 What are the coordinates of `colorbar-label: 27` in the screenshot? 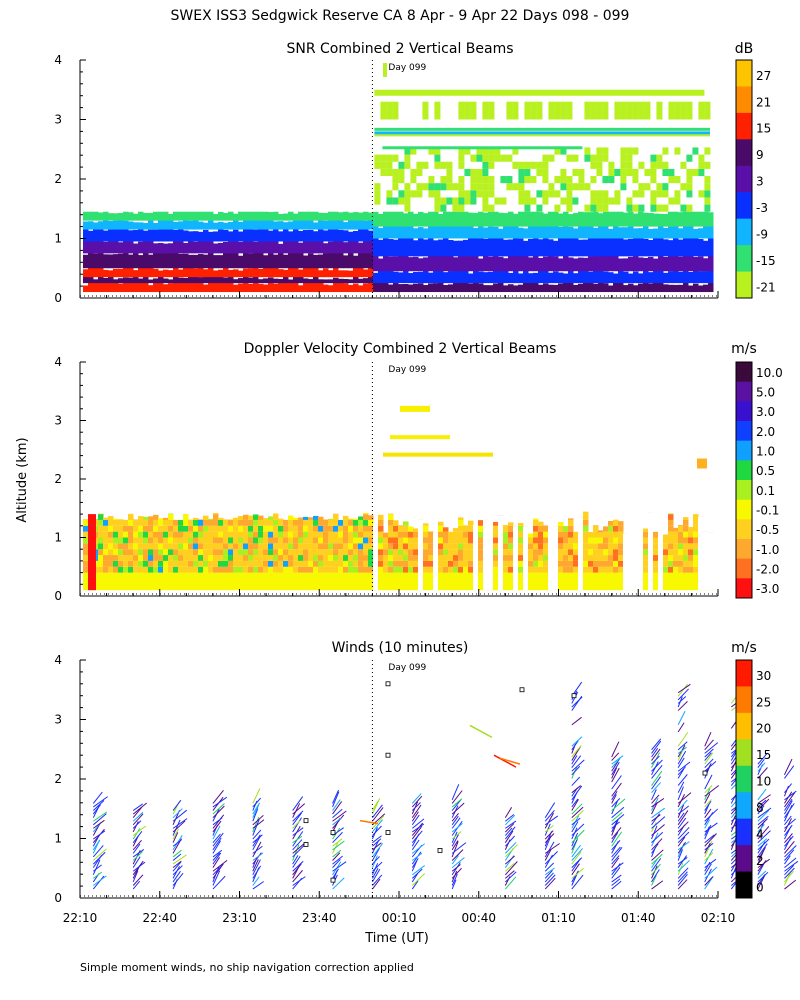 It's located at (763, 76).